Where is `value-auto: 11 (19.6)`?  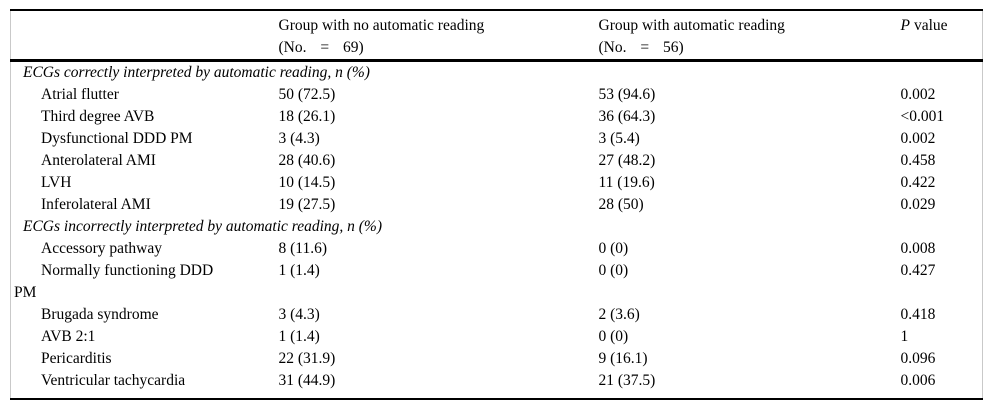 value-auto: 11 (19.6) is located at coordinates (626, 182).